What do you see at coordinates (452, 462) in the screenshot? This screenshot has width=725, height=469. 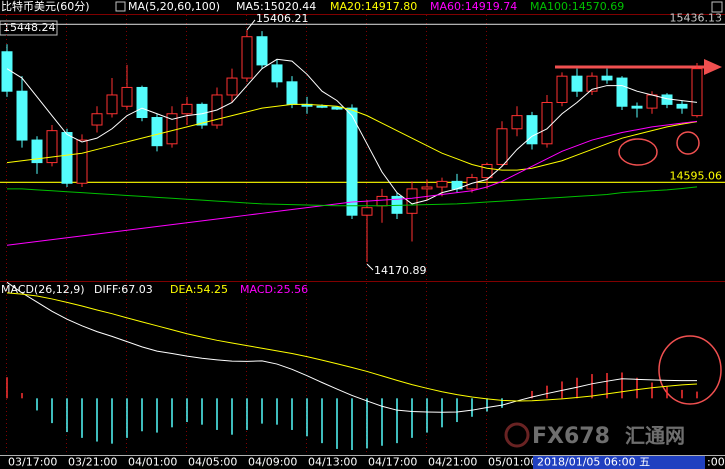 I see `x-tick-label: 04/21:00` at bounding box center [452, 462].